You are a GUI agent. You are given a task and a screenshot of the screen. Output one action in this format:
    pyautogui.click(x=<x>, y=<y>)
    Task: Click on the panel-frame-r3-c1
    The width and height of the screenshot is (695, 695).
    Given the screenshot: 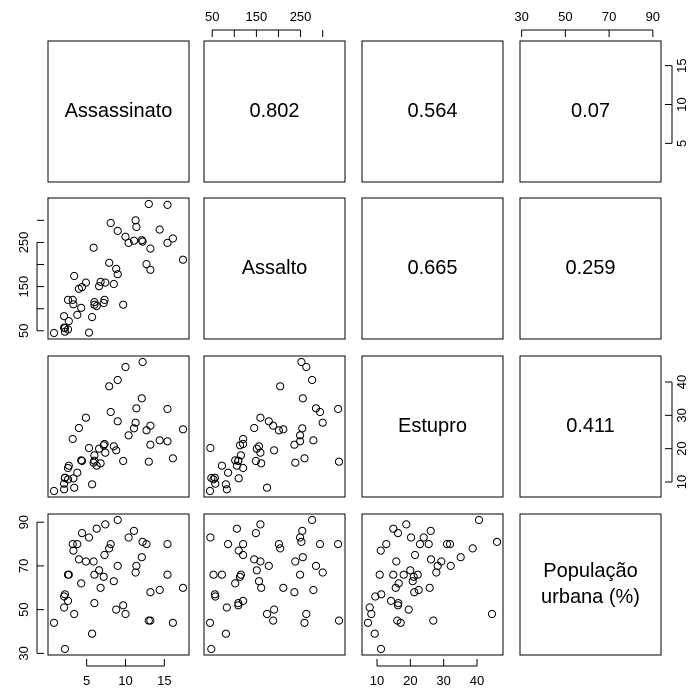 What is the action you would take?
    pyautogui.click(x=274, y=584)
    